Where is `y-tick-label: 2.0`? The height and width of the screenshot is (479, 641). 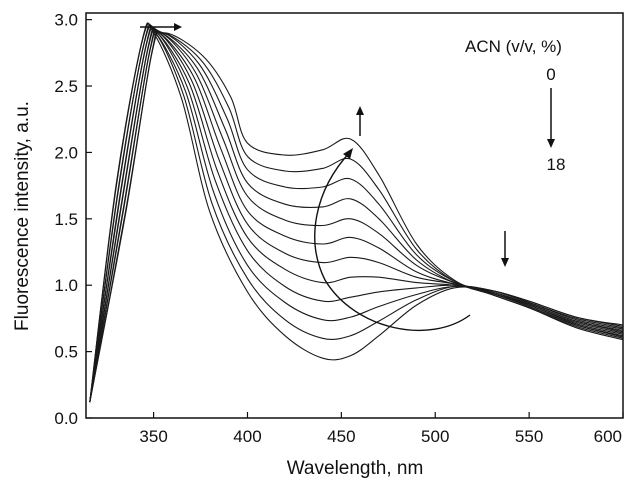 y-tick-label: 2.0 is located at coordinates (66, 152).